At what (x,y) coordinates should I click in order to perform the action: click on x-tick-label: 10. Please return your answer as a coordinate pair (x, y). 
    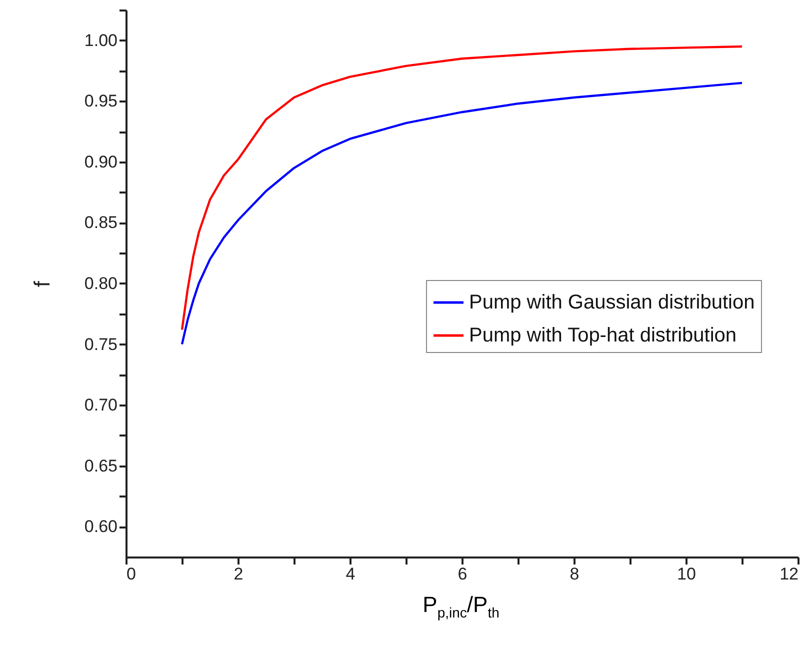
    Looking at the image, I should click on (686, 574).